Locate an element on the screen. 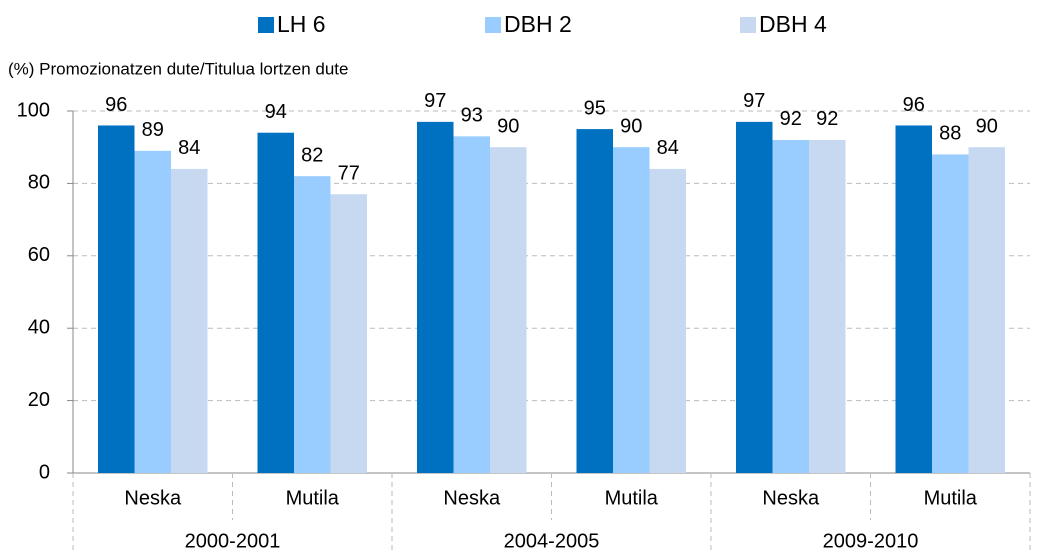  y-tick-label: 20 is located at coordinates (39, 400).